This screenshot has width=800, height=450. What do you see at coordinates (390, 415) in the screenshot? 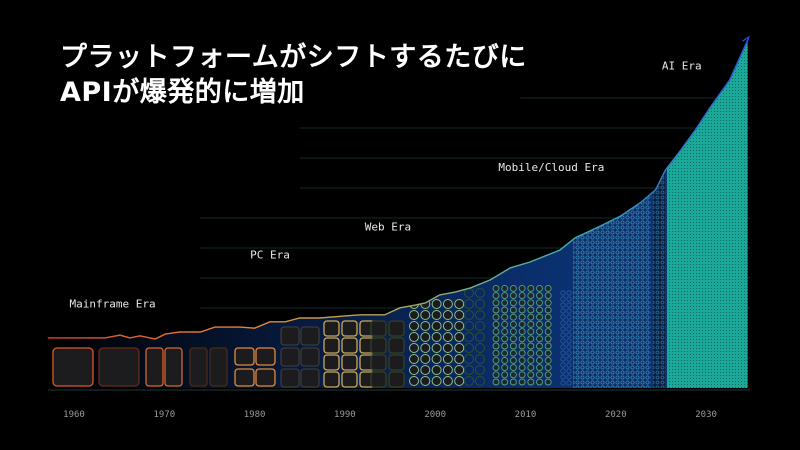
I see `x-tick-labels: 1960 1970 1980 1990 2000 2010 2020 2030` at bounding box center [390, 415].